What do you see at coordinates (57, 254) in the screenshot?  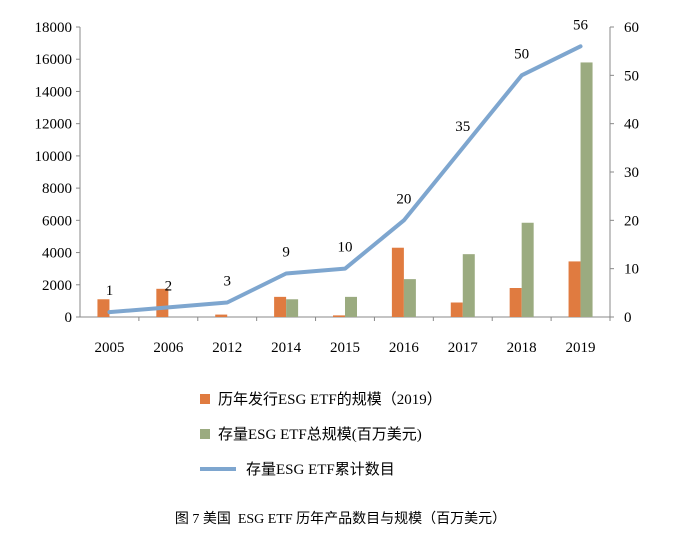 I see `y-left-tick-label: 4000` at bounding box center [57, 254].